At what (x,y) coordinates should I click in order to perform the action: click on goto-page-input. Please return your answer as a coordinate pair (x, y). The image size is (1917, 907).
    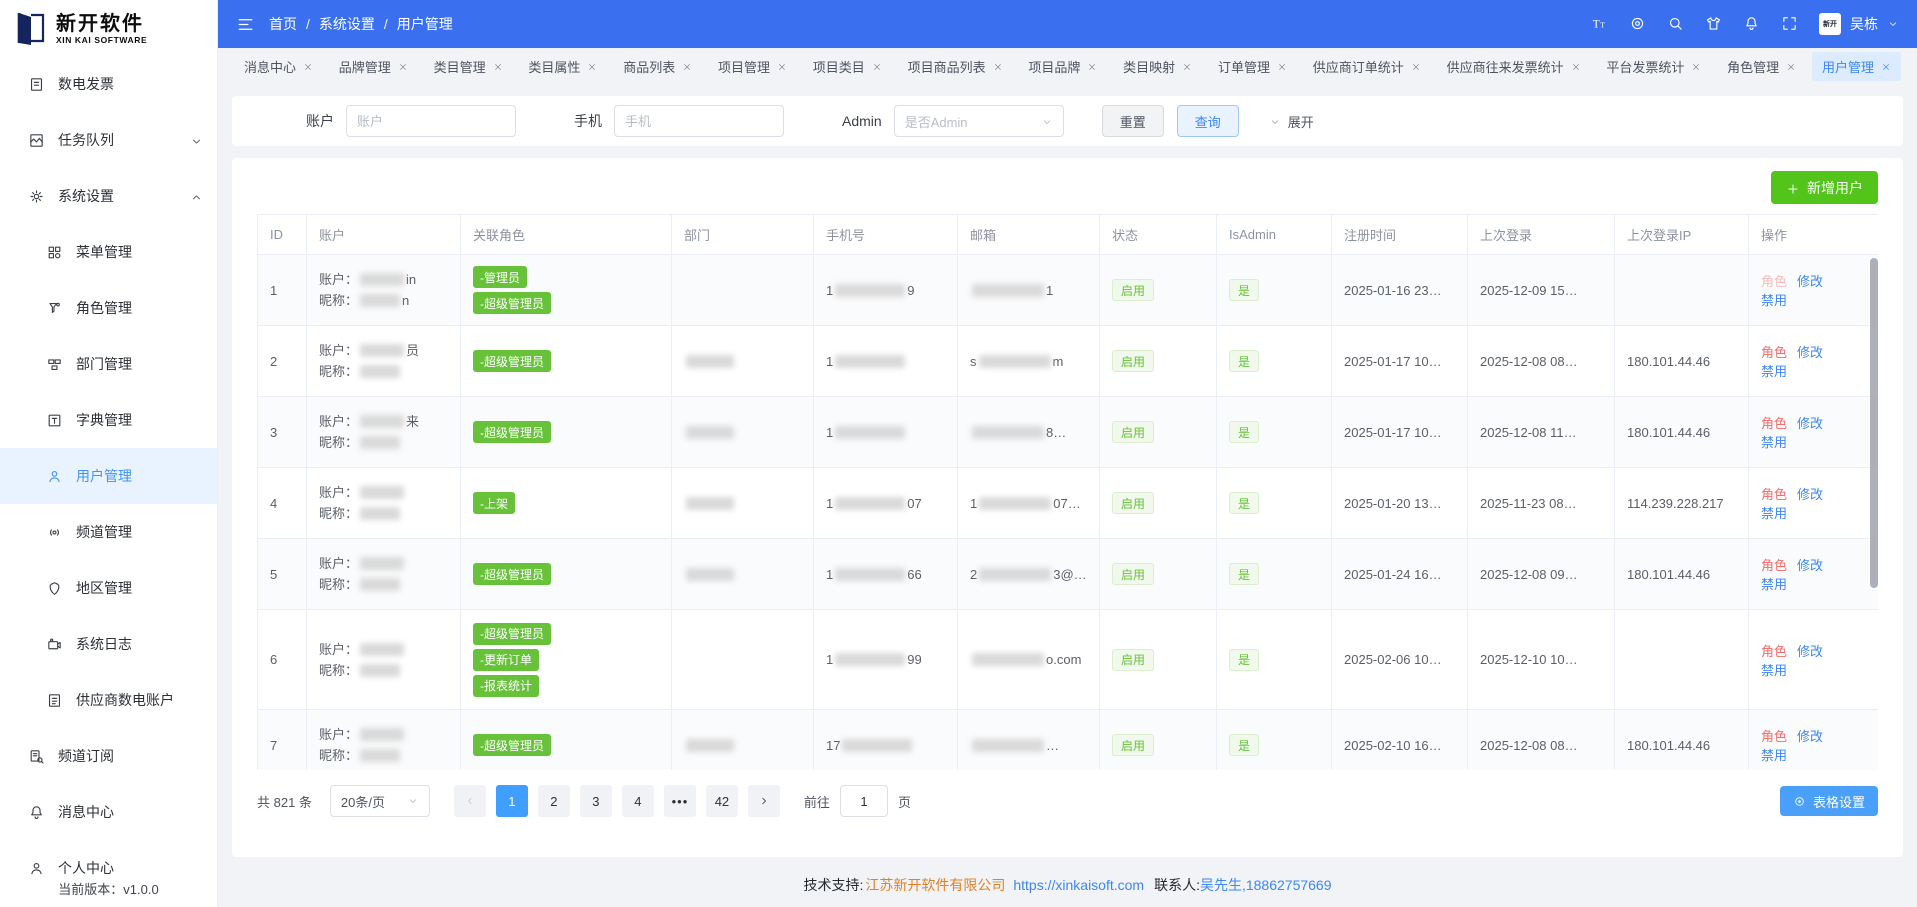
    Looking at the image, I should click on (863, 801).